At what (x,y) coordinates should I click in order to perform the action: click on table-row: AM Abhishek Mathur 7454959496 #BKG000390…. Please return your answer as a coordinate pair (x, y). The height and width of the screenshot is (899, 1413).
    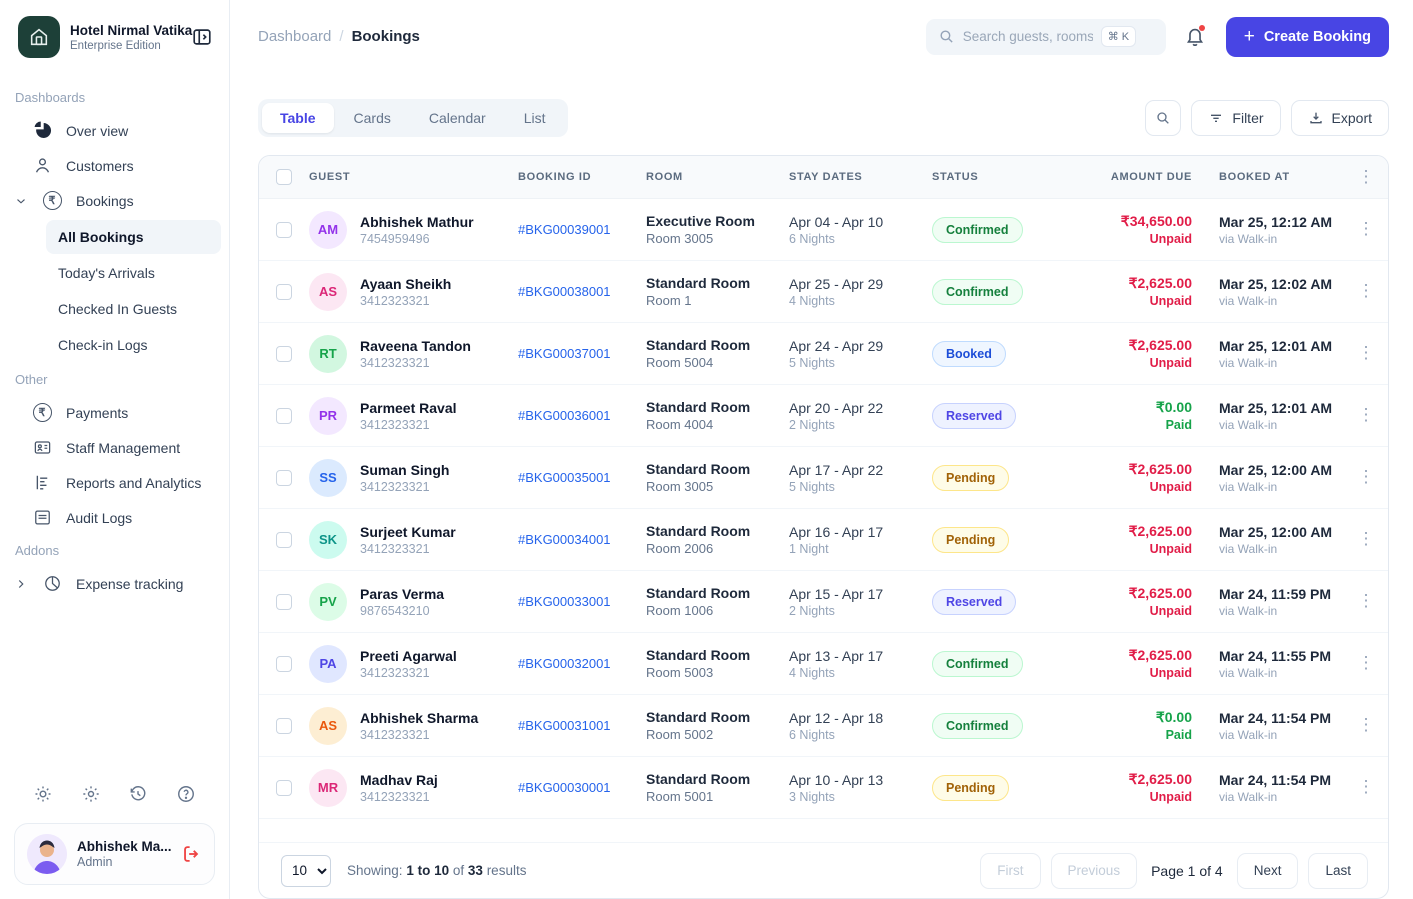
    Looking at the image, I should click on (823, 230).